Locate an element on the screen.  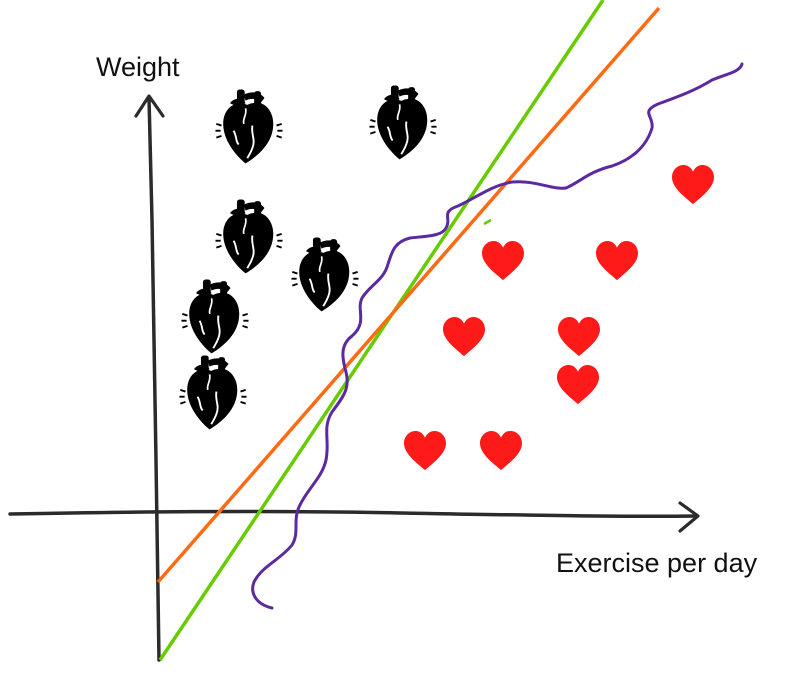
y-axis is located at coordinates (154, 379).